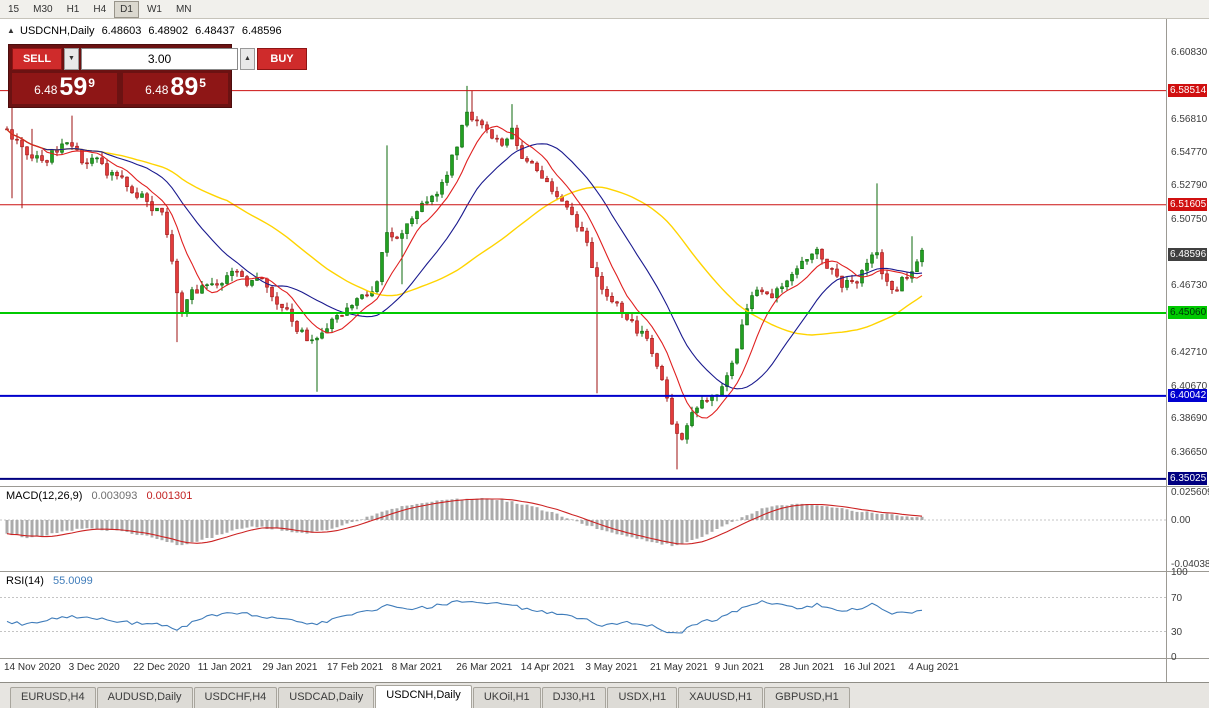 This screenshot has width=1209, height=708. What do you see at coordinates (94, 667) in the screenshot?
I see `date-label: 3 Dec 2020` at bounding box center [94, 667].